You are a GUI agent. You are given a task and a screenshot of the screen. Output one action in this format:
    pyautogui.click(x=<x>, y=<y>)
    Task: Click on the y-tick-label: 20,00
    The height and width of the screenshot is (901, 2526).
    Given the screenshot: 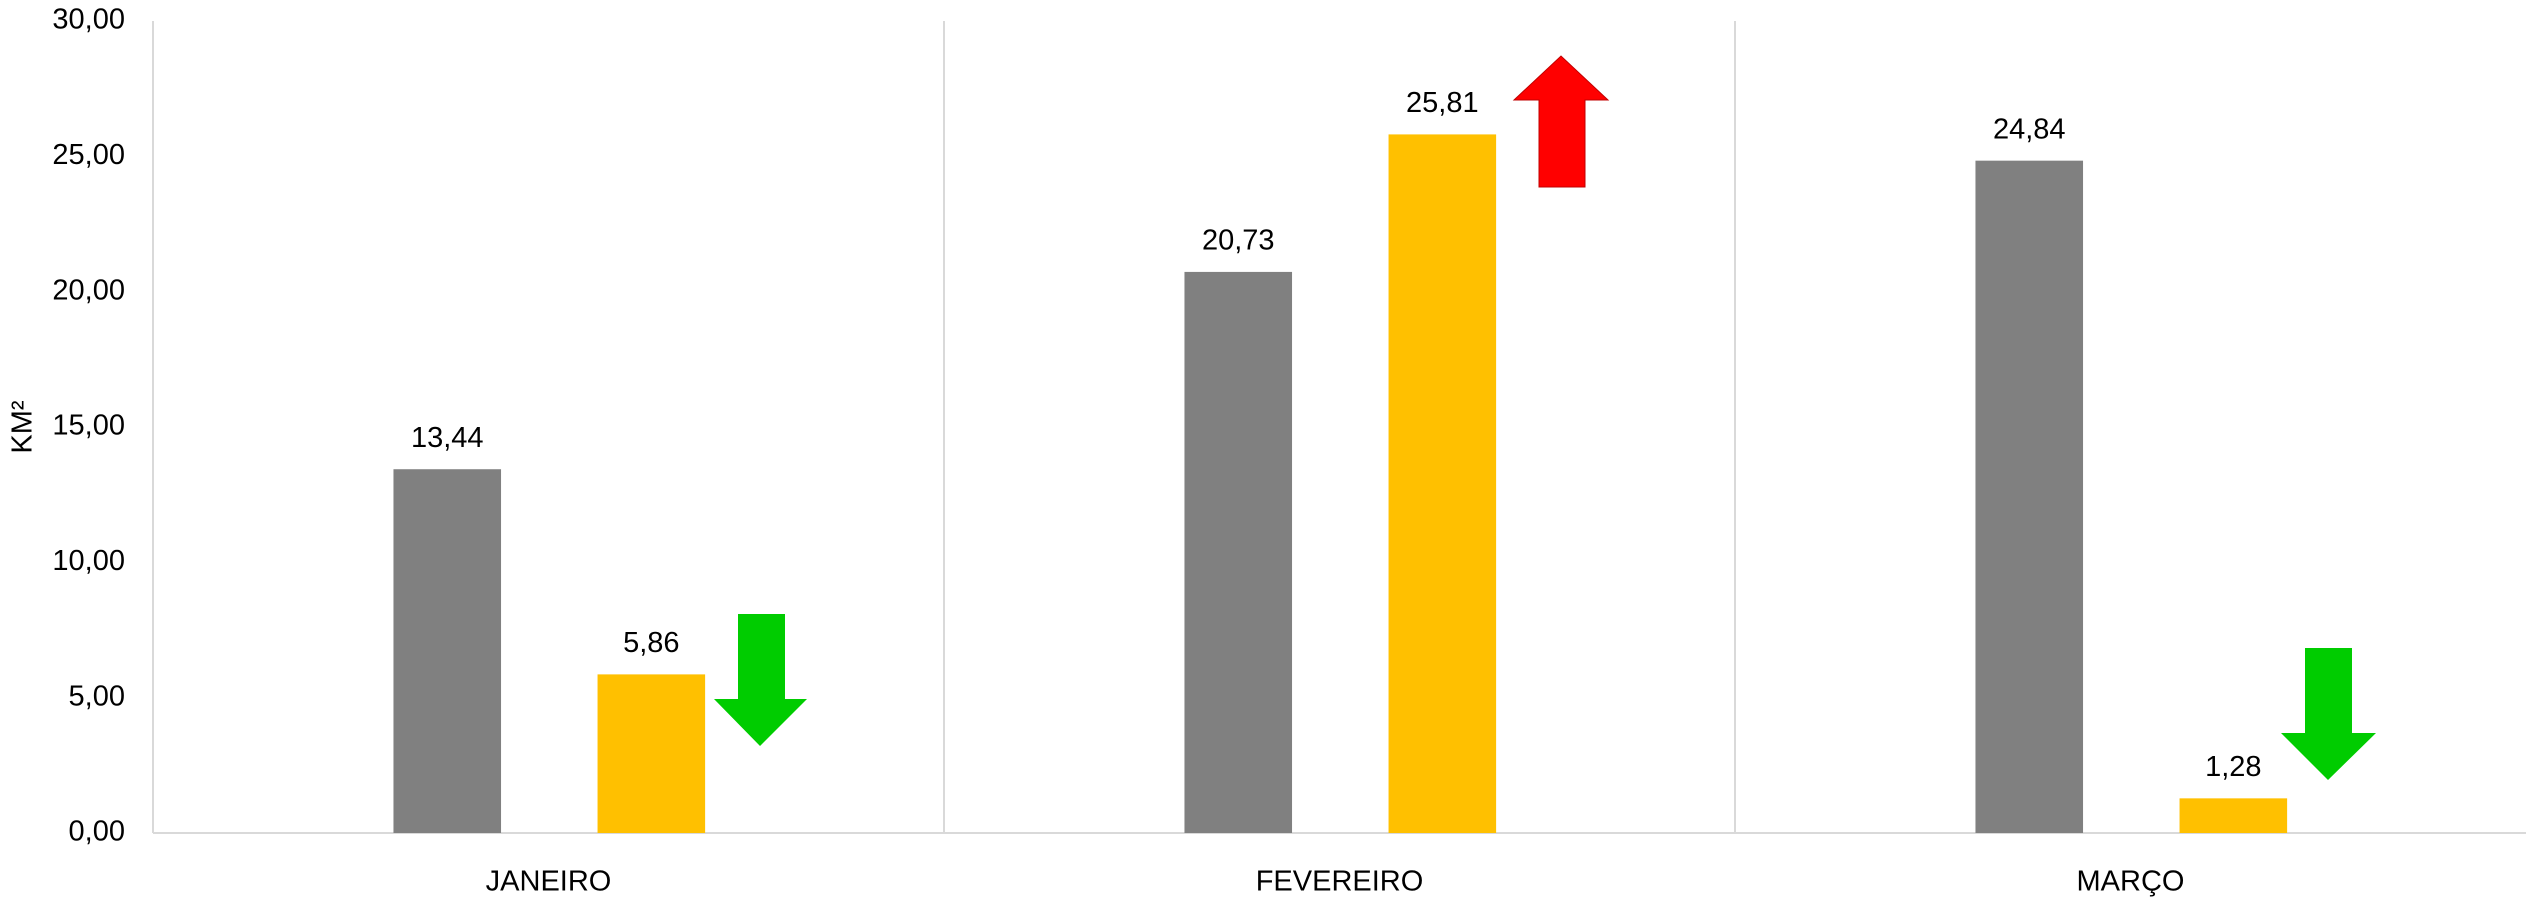 What is the action you would take?
    pyautogui.click(x=88, y=290)
    